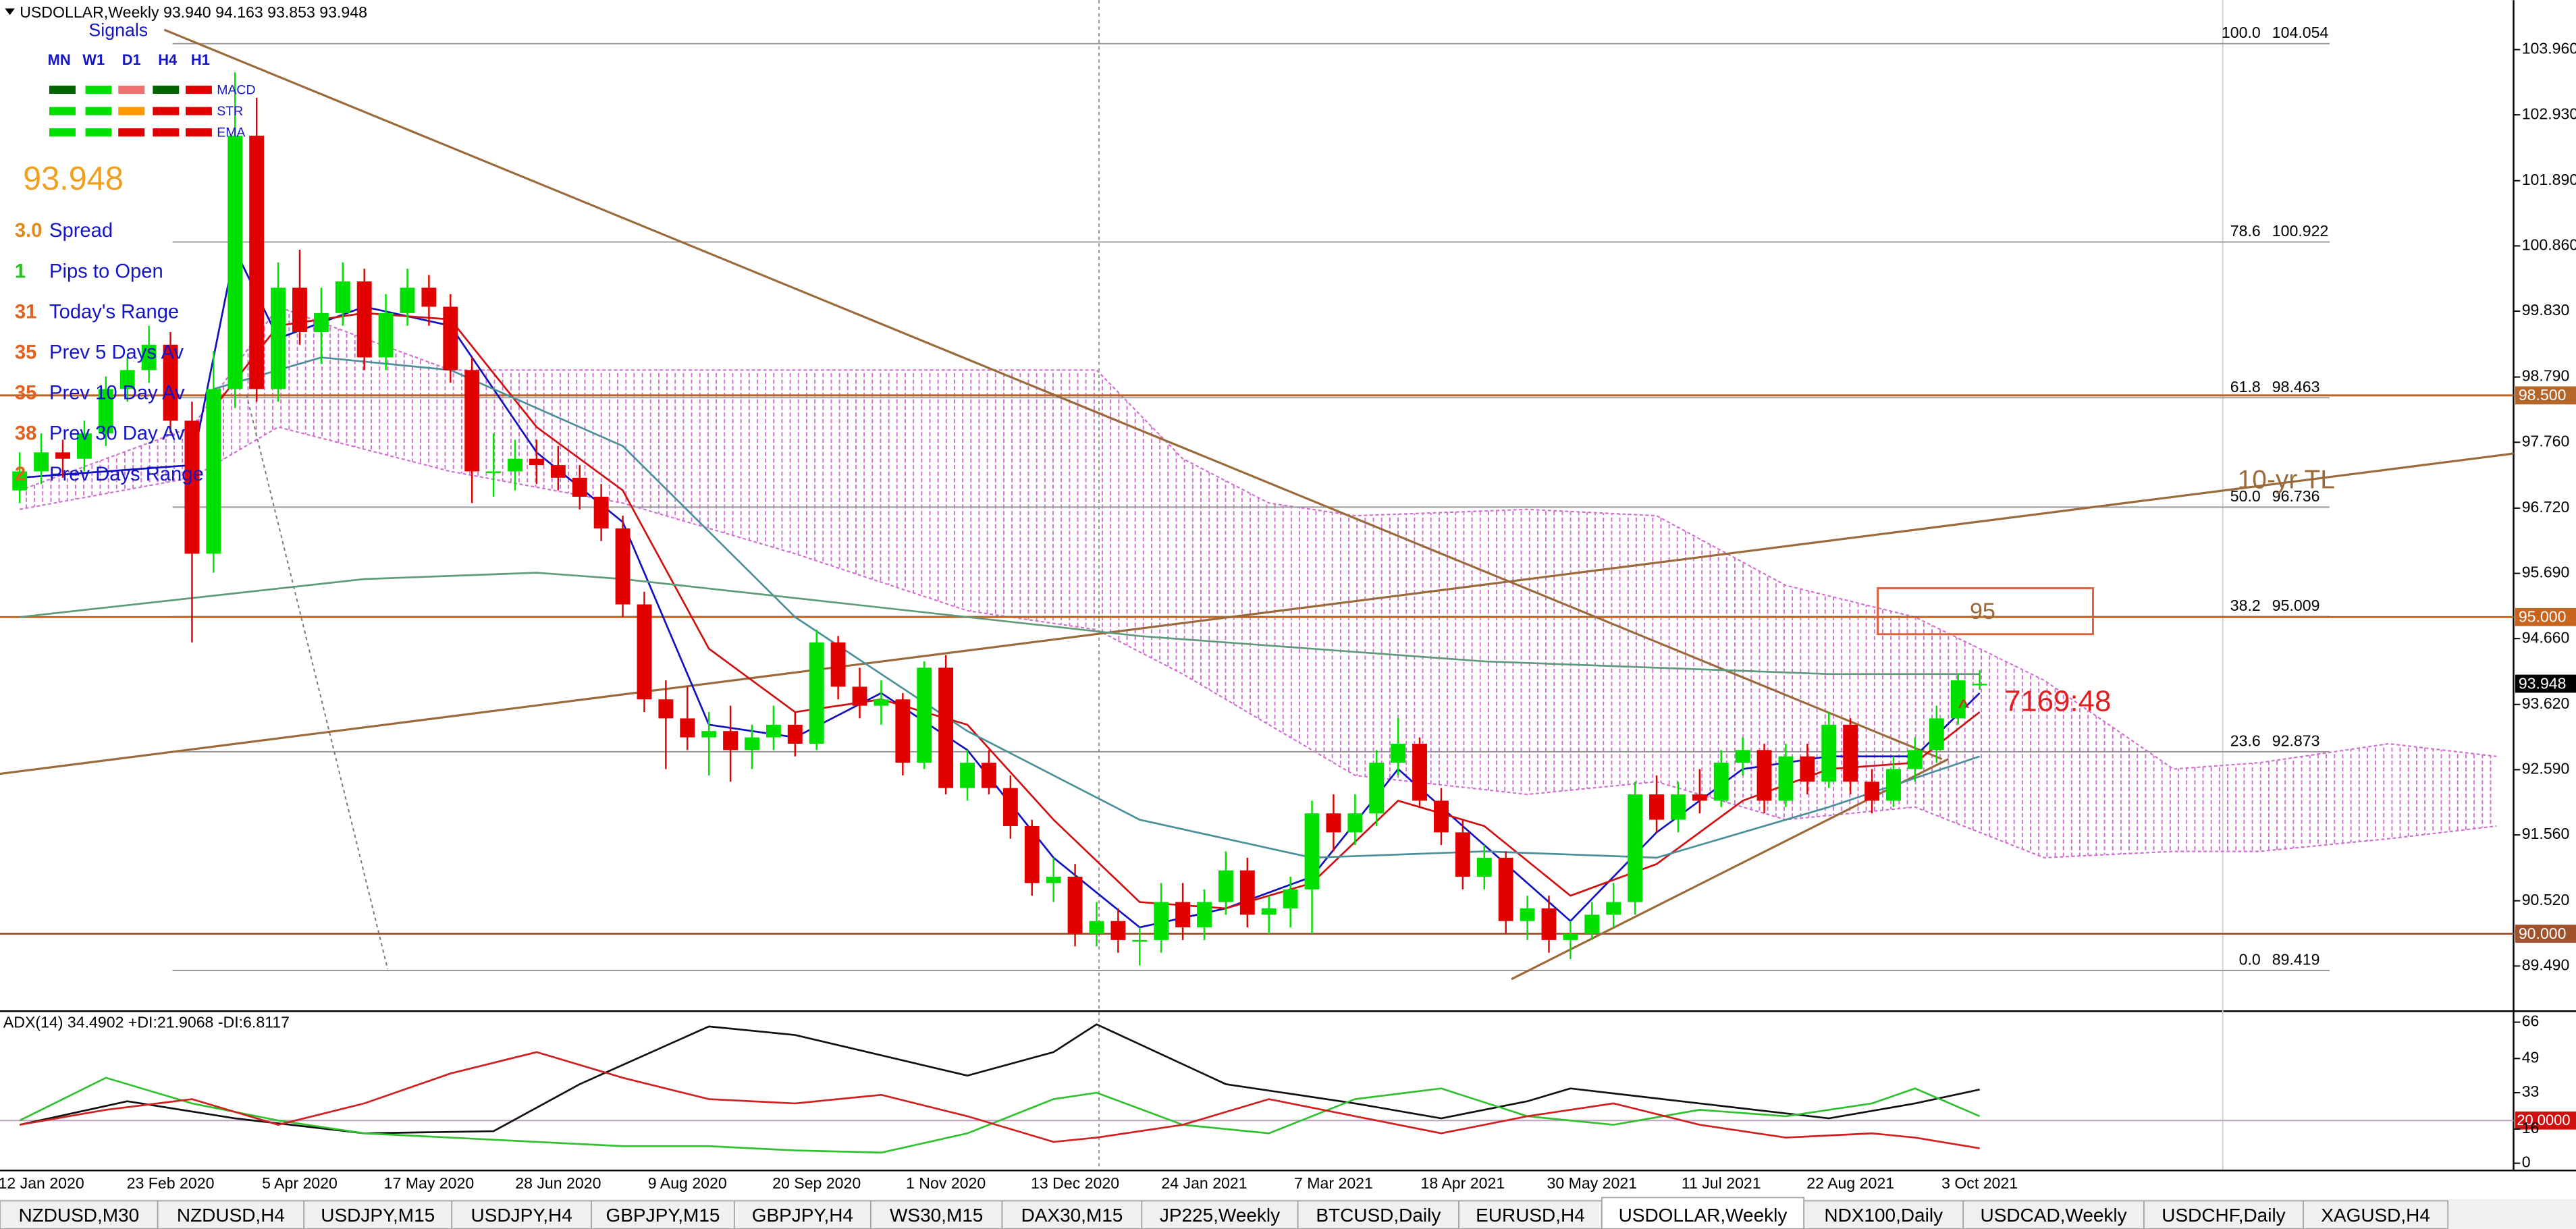 The width and height of the screenshot is (2576, 1229). I want to click on adx-y-tick-label: 49, so click(2531, 1057).